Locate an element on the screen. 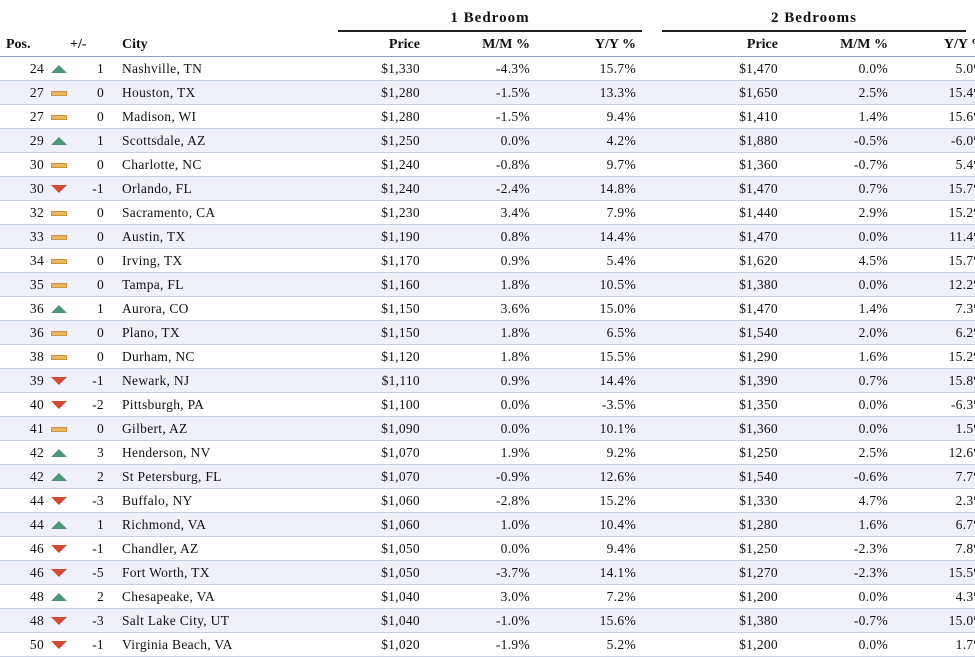 This screenshot has height=657, width=975. price-1br-cell: $1,070 is located at coordinates (380, 452).